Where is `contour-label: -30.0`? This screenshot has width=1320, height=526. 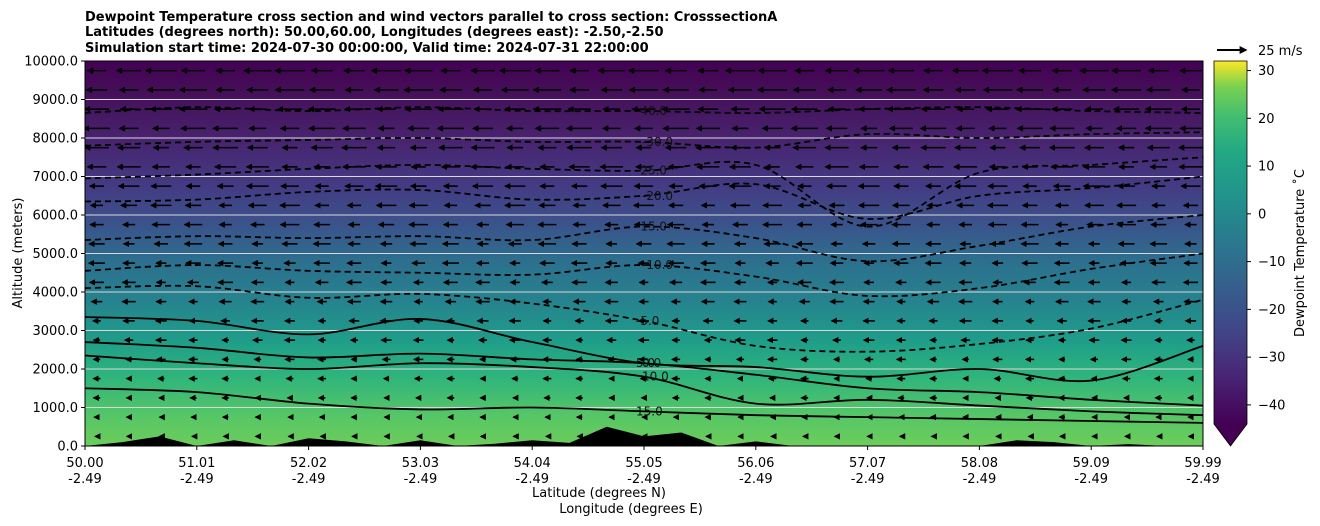
contour-label: -30.0 is located at coordinates (657, 142).